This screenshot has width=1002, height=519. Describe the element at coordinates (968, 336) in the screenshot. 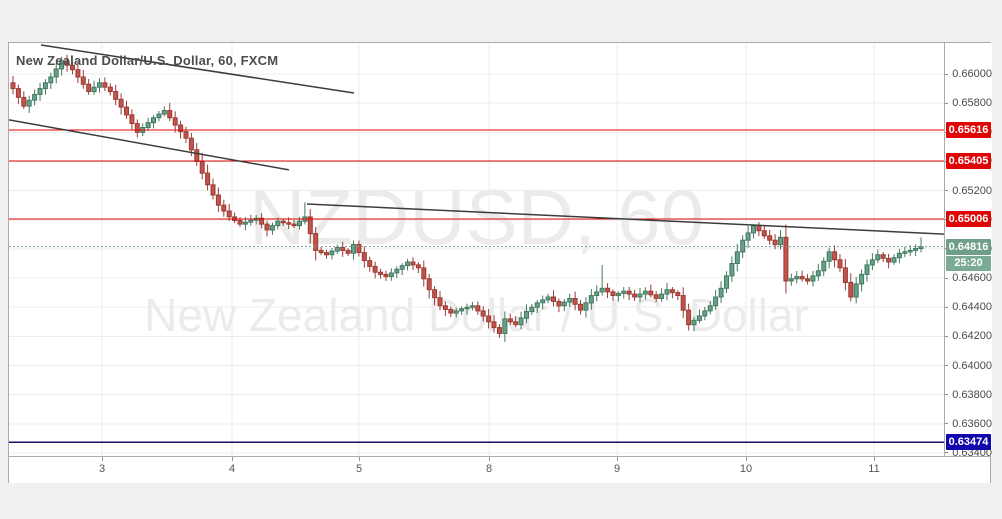

I see `y-axis-label: 0.64200` at that location.